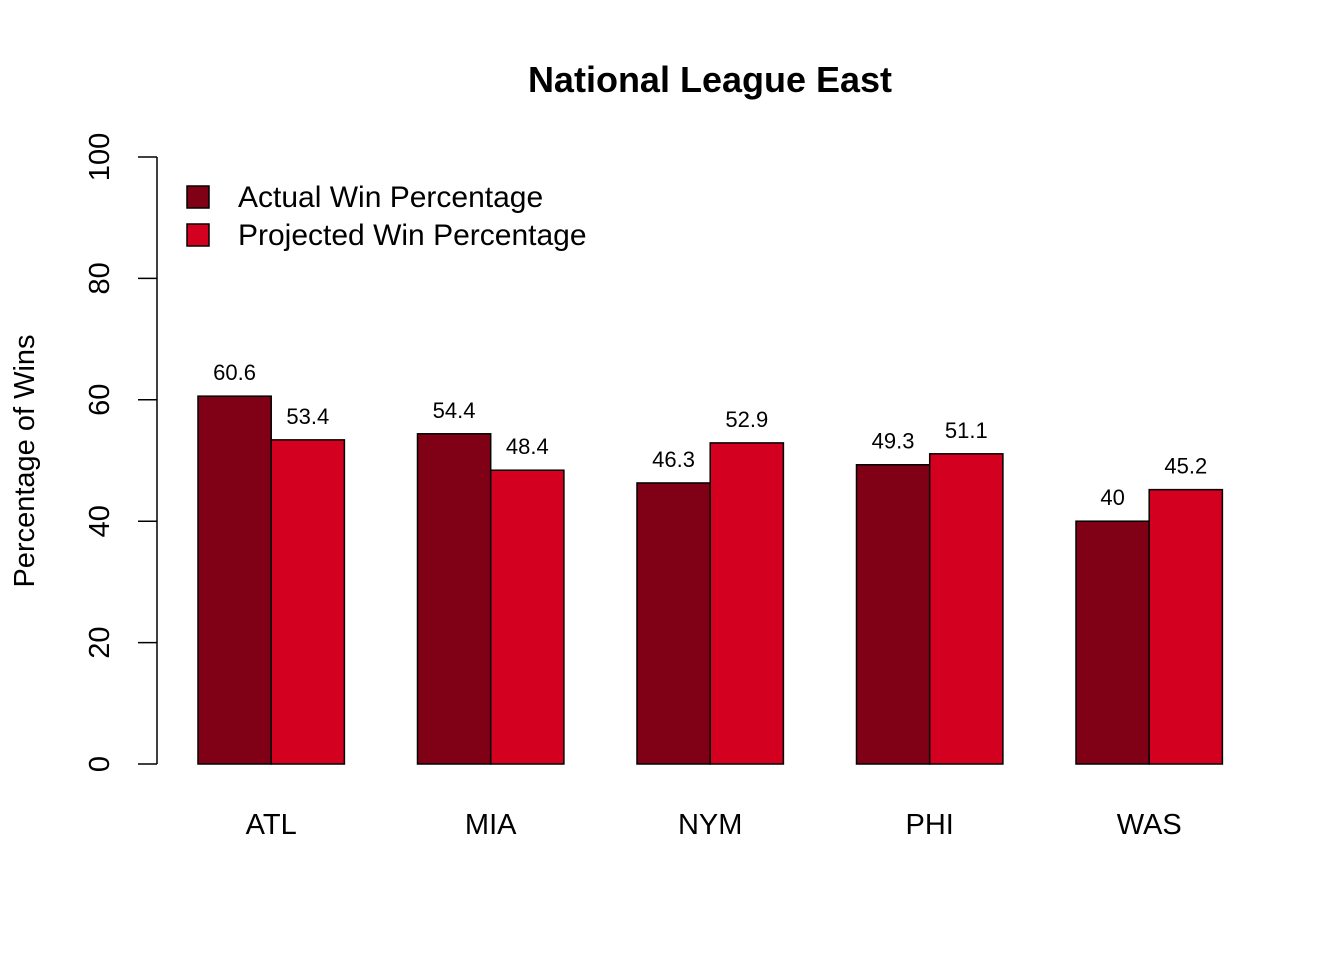  What do you see at coordinates (25, 460) in the screenshot?
I see `y-axis-label: Percentage of Wins` at bounding box center [25, 460].